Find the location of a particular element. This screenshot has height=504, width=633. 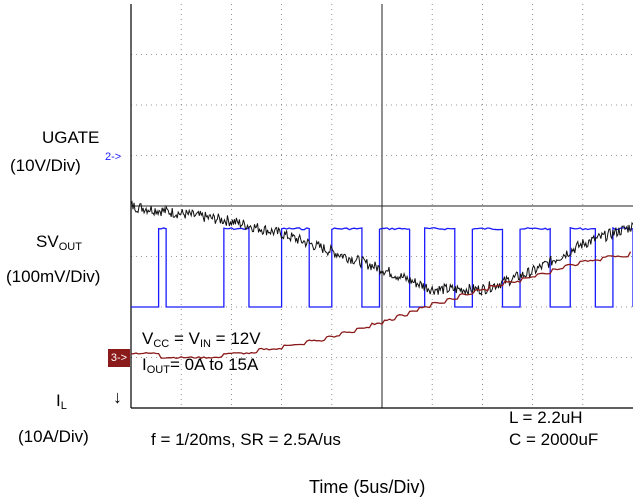

vcc-annotation: VCC = VIN = 12V is located at coordinates (201, 339).